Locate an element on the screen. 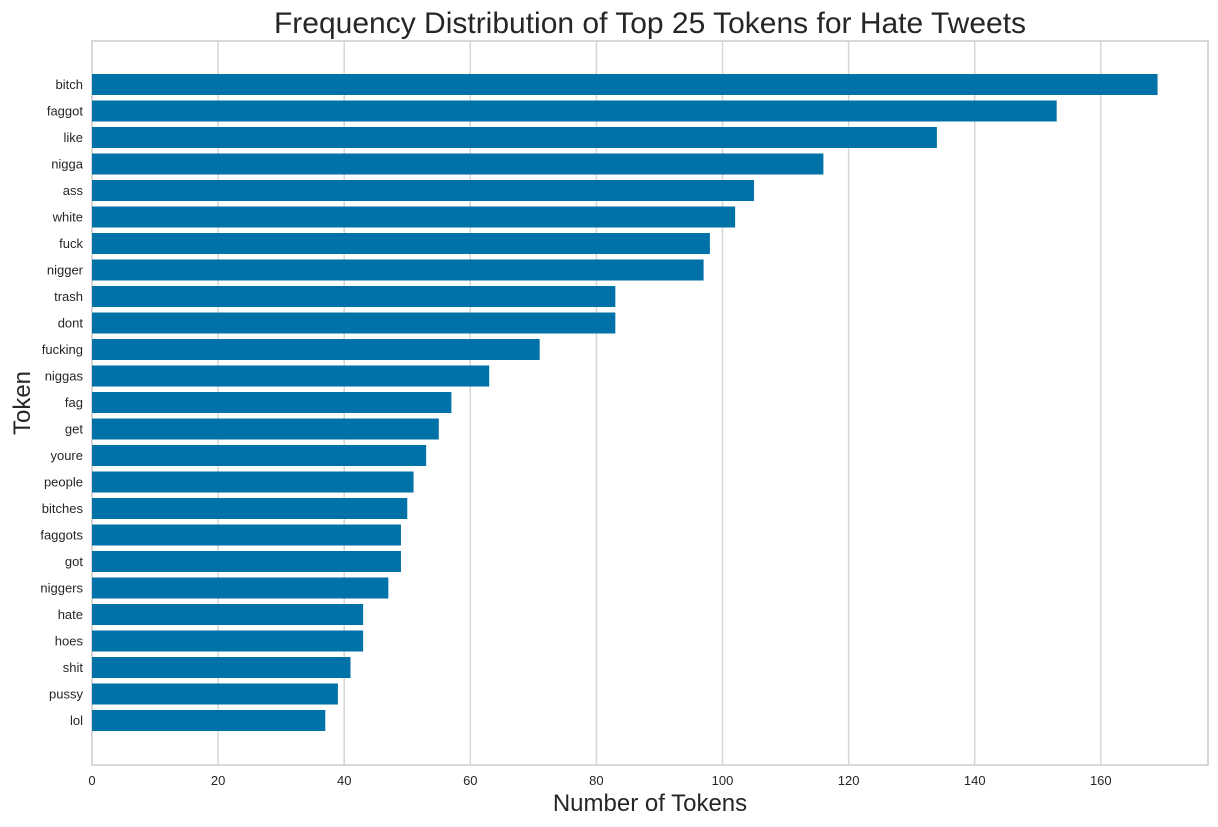  y-tick-label: bitches is located at coordinates (63, 508).